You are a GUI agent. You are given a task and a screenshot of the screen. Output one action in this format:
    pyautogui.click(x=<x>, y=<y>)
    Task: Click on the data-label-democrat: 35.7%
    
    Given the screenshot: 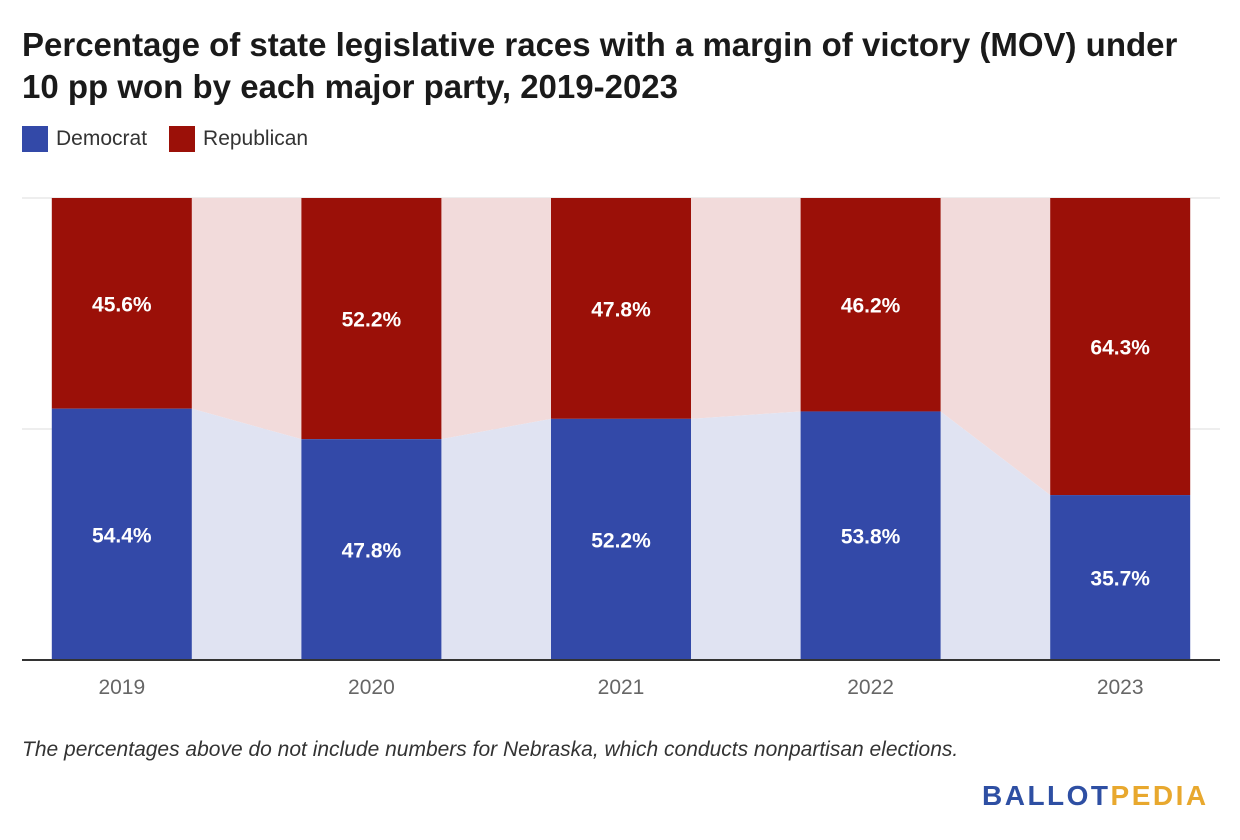 What is the action you would take?
    pyautogui.click(x=1120, y=579)
    